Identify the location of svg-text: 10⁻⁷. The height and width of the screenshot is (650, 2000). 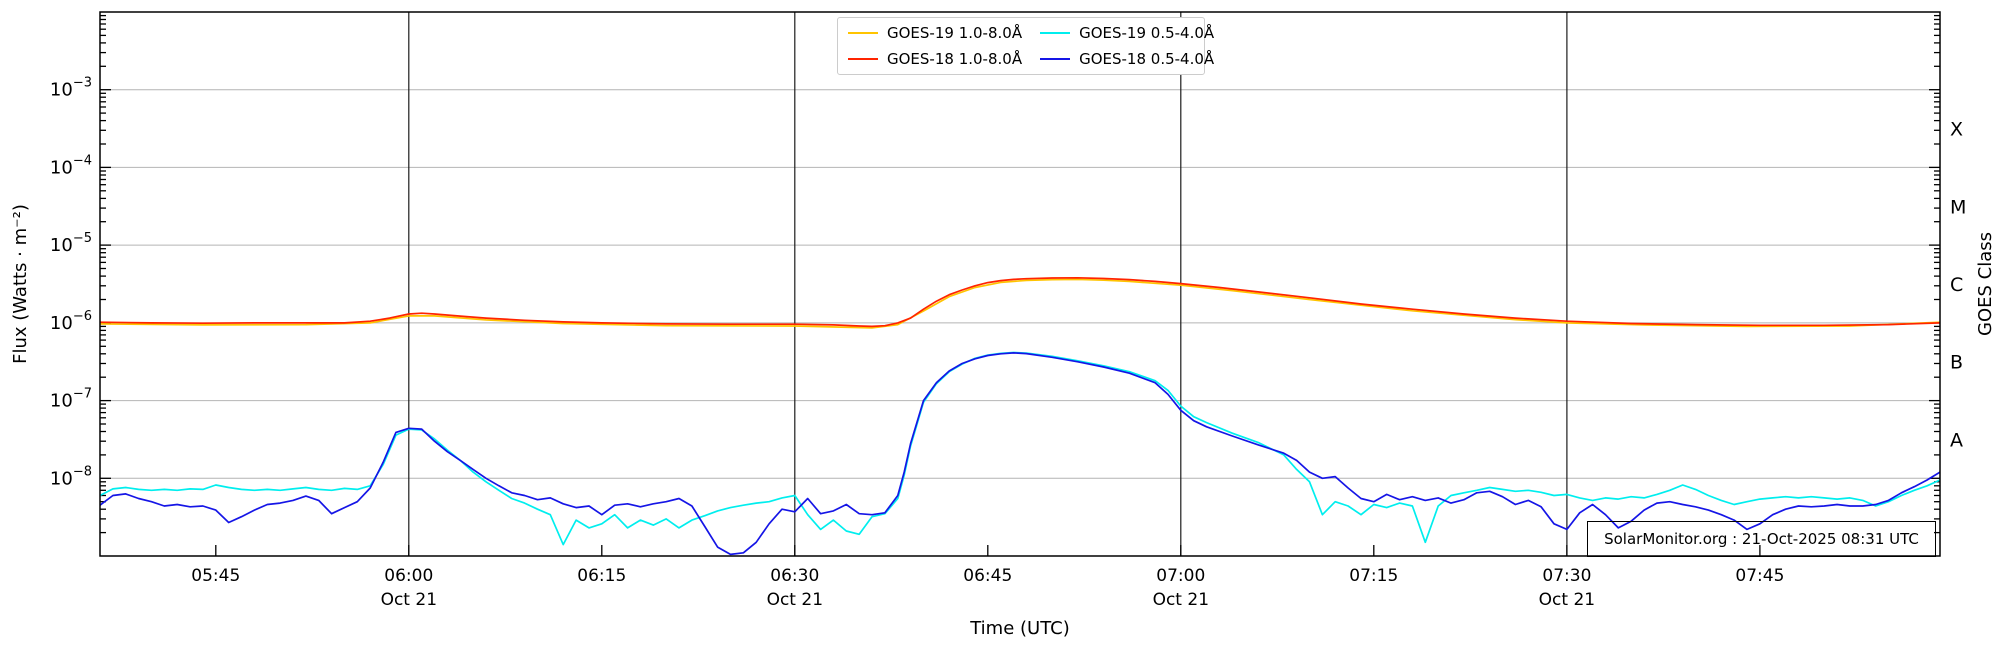
(71, 399).